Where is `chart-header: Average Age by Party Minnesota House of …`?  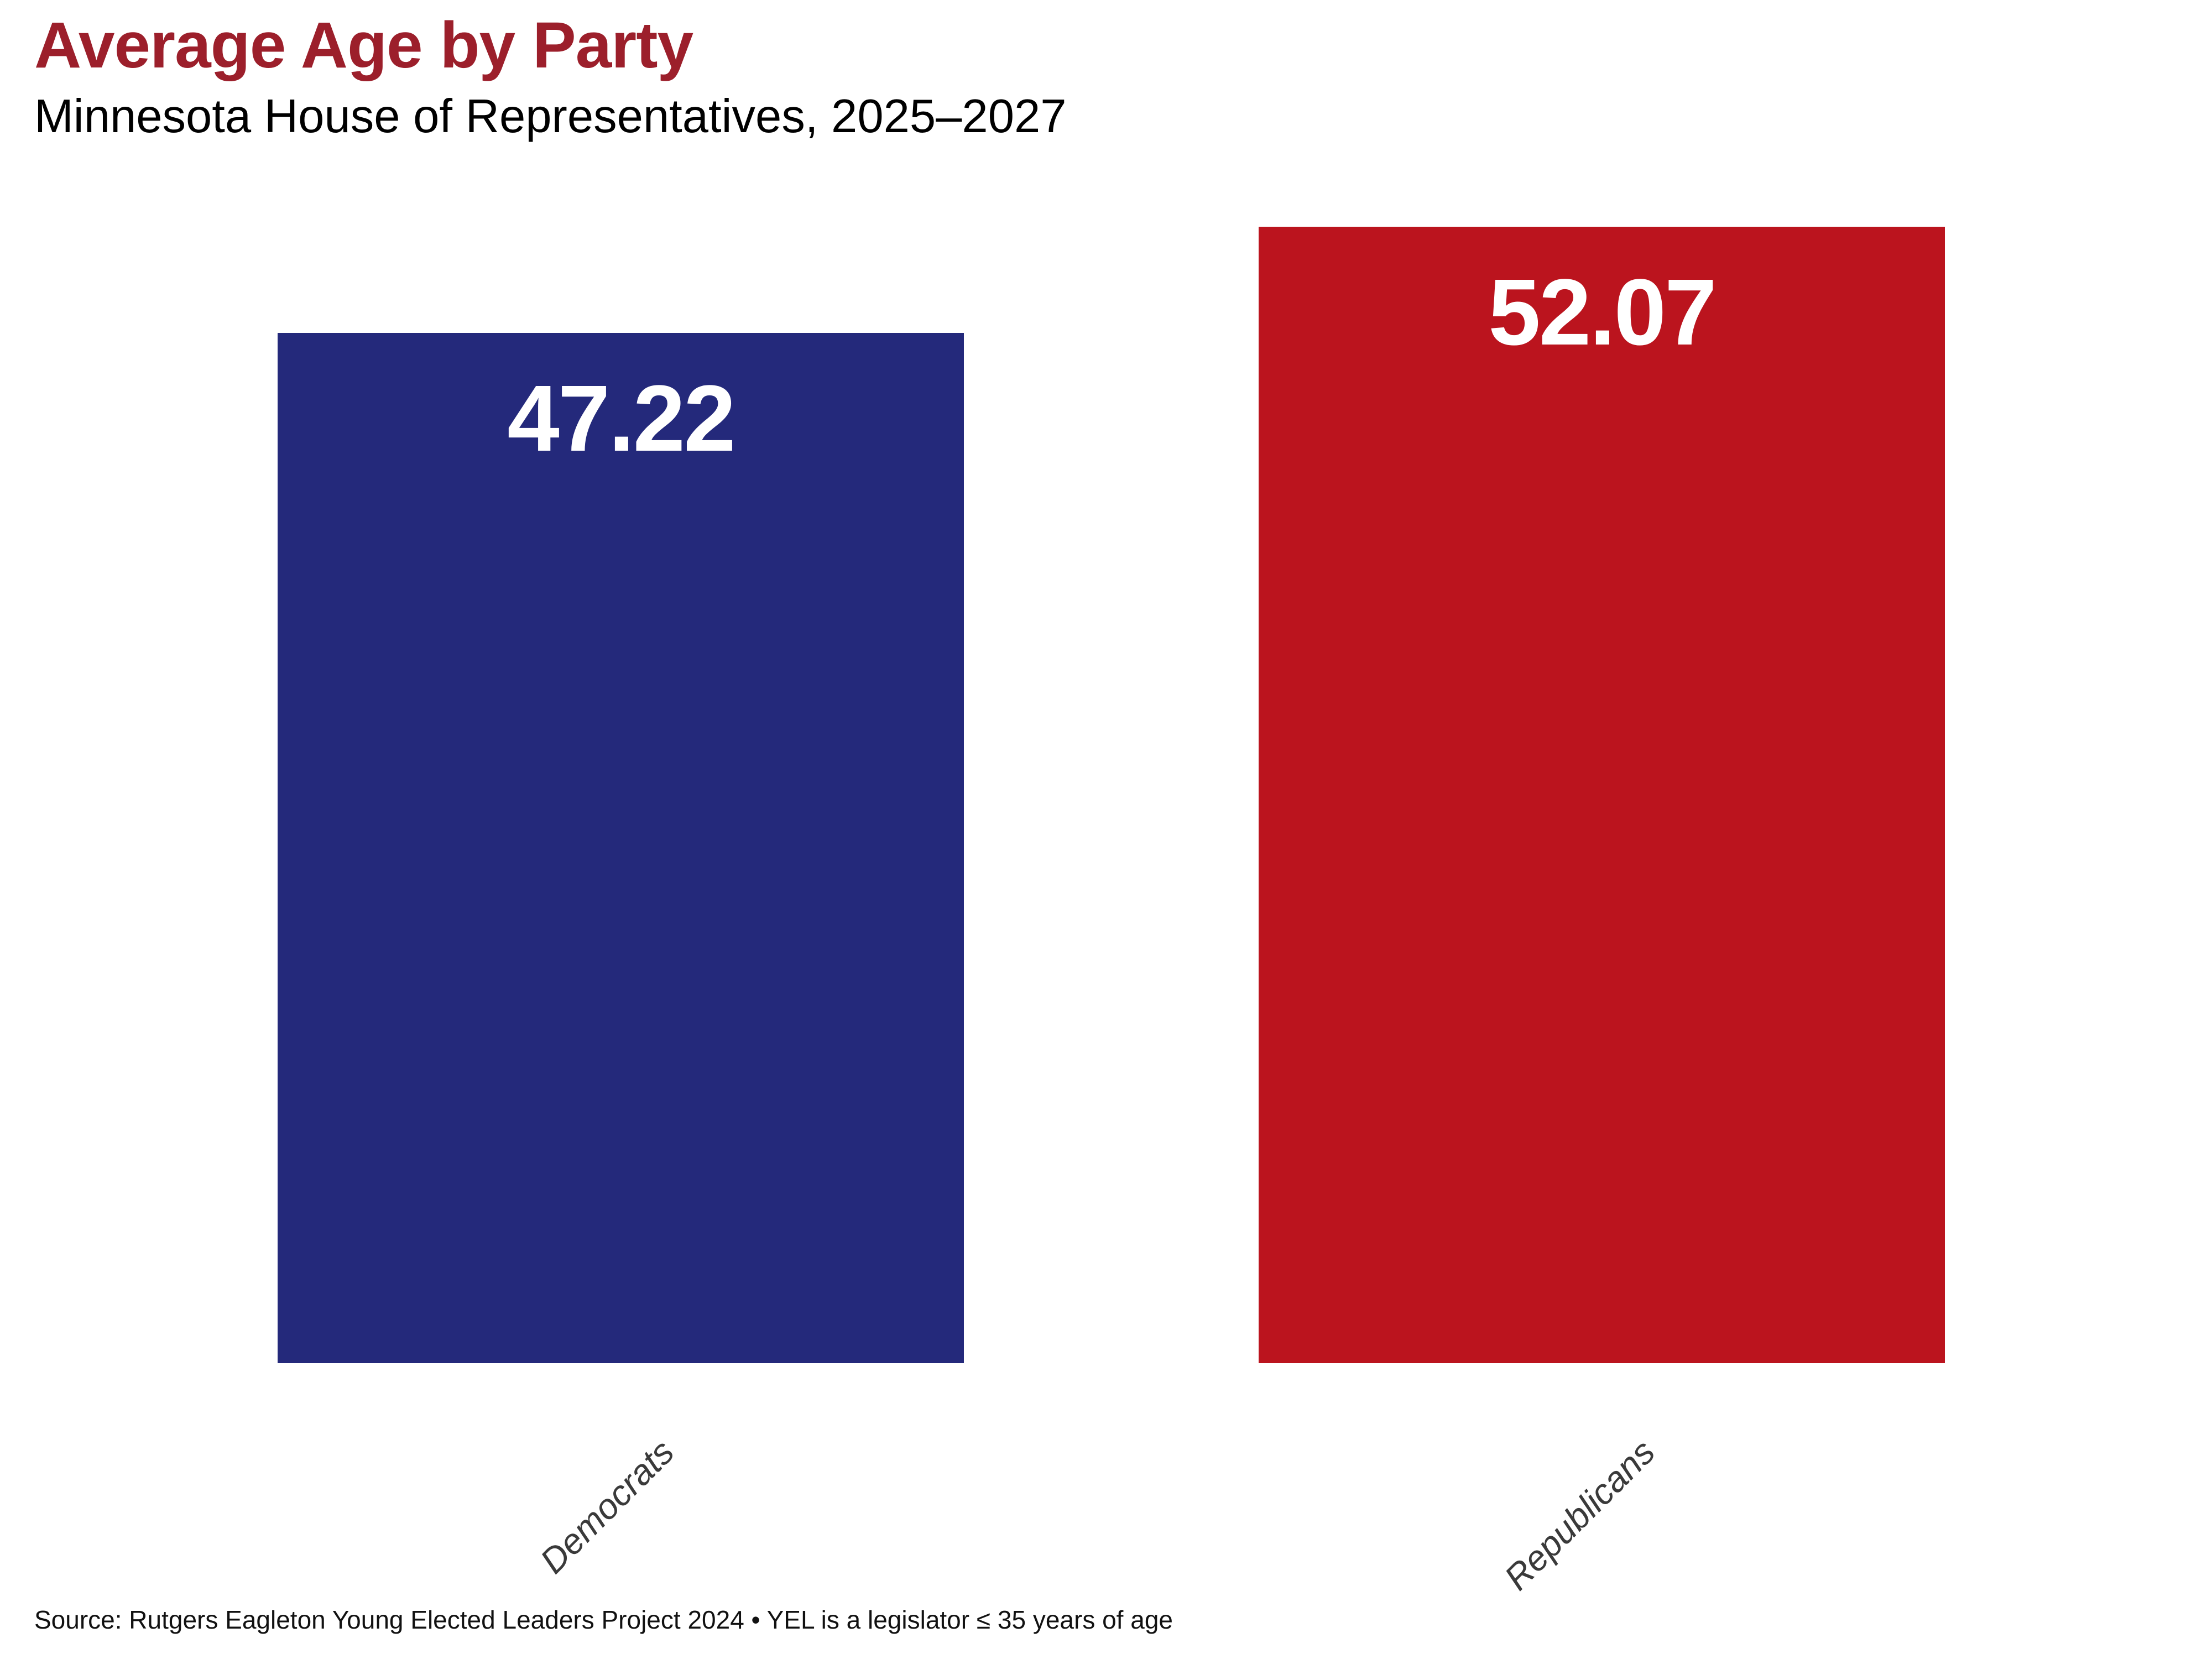
chart-header: Average Age by Party Minnesota House of … is located at coordinates (551, 76).